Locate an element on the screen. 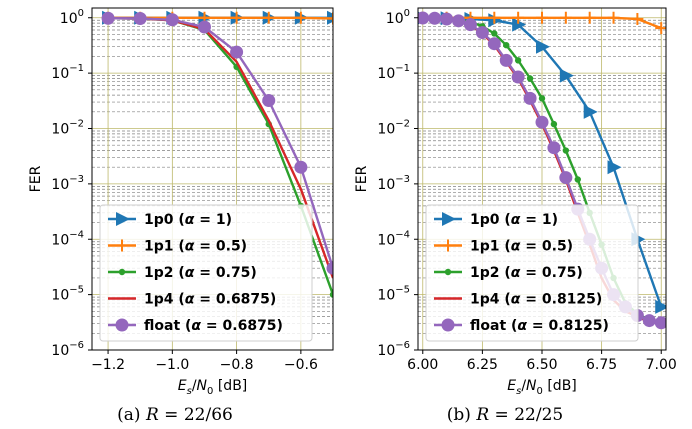 The width and height of the screenshot is (692, 429). legend-label-value: = 0.6875) is located at coordinates (235, 300).